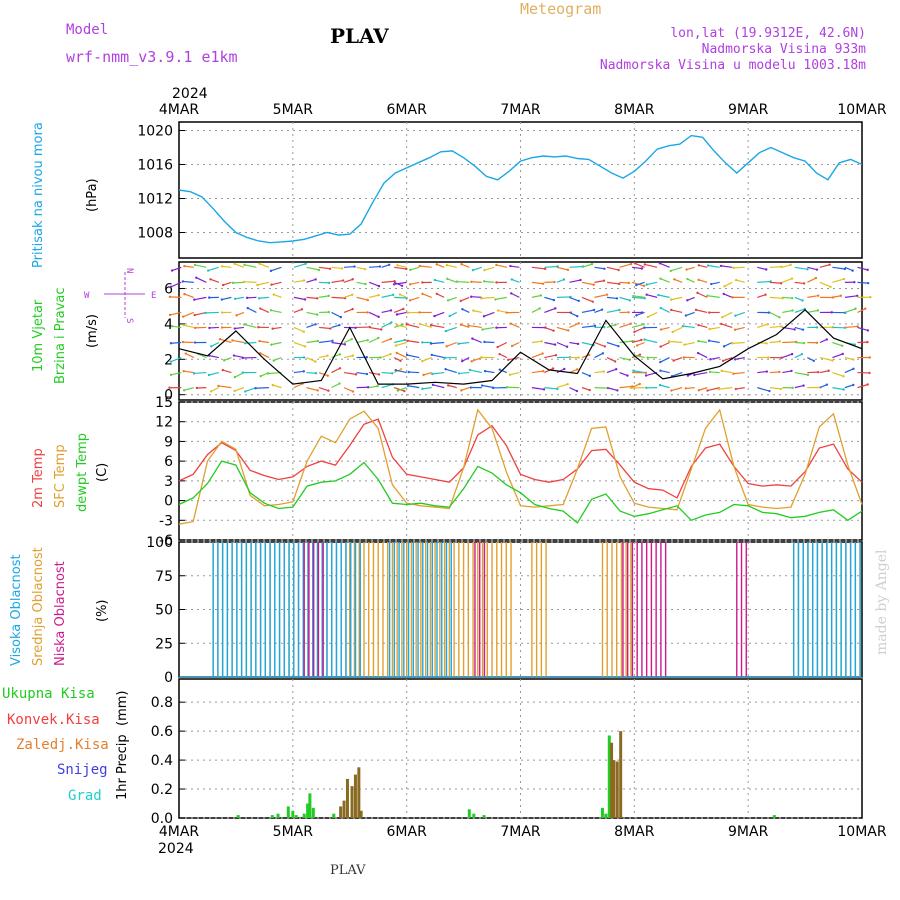 Image resolution: width=900 pixels, height=900 pixels. Describe the element at coordinates (129, 270) in the screenshot. I see `compass-north-label: N` at that location.